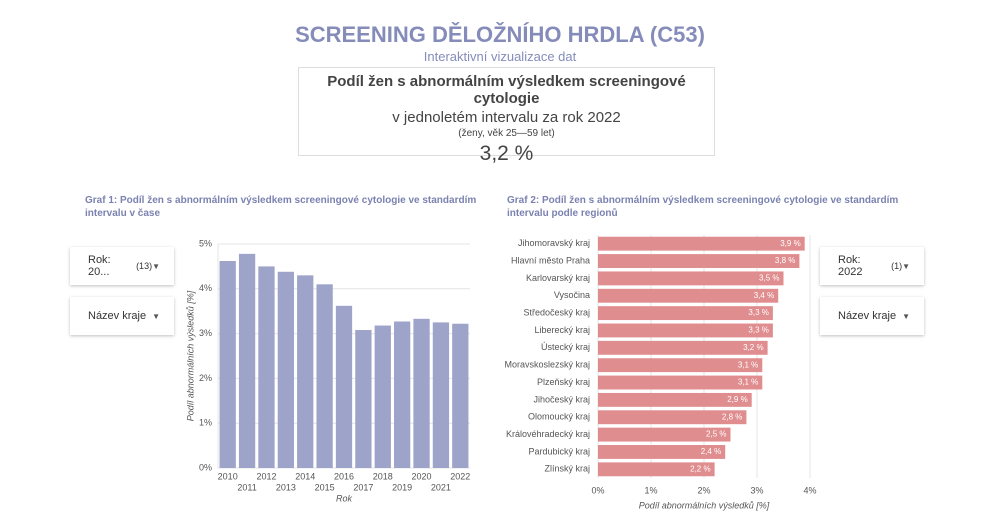 The image size is (1000, 523). What do you see at coordinates (732, 416) in the screenshot?
I see `value-label: 2,8 %` at bounding box center [732, 416].